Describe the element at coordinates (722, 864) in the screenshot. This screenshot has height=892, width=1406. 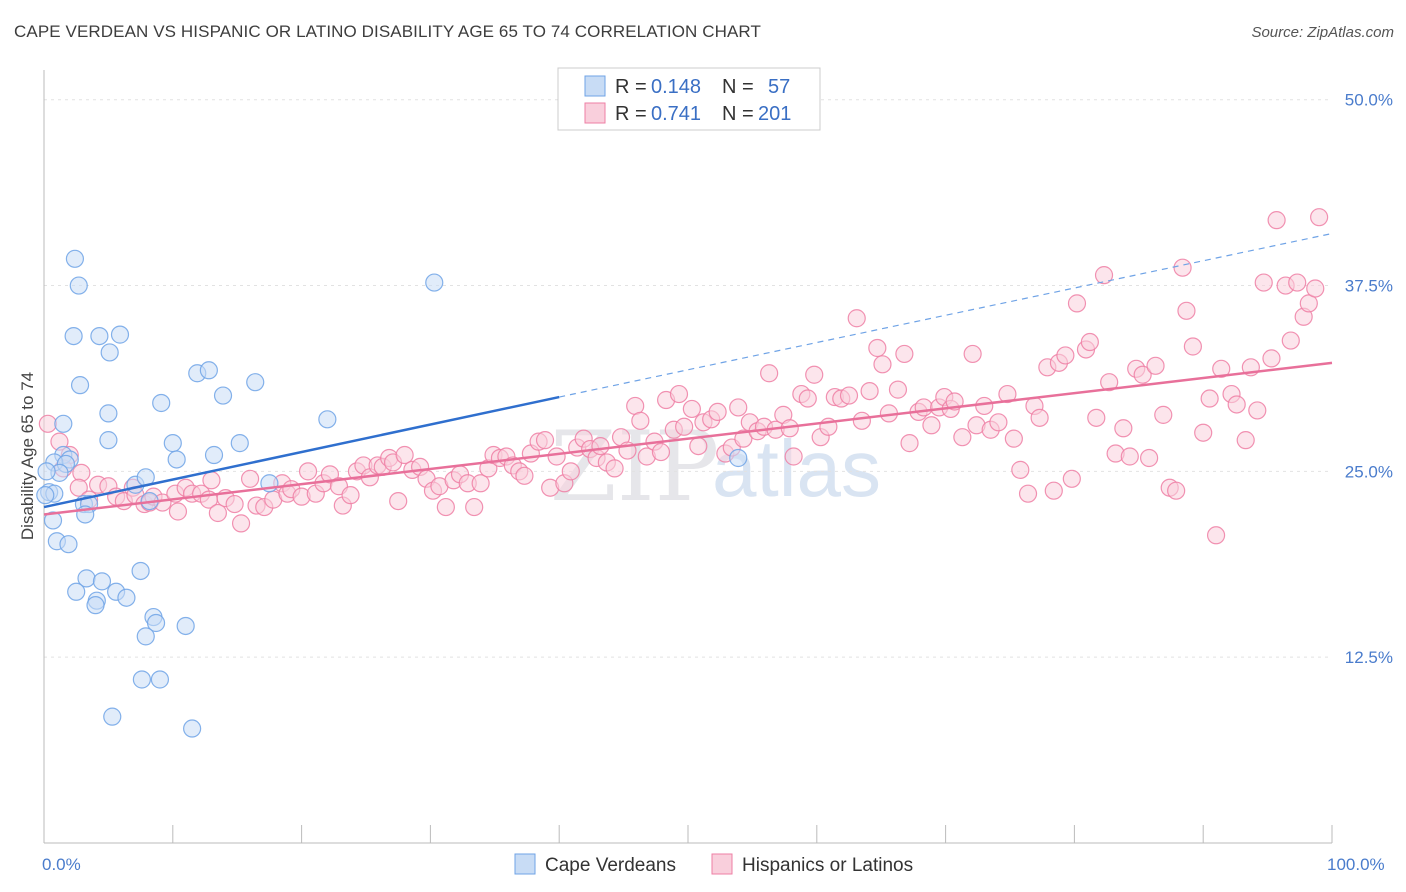
I see `series-legend-swatch-hispanics` at that location.